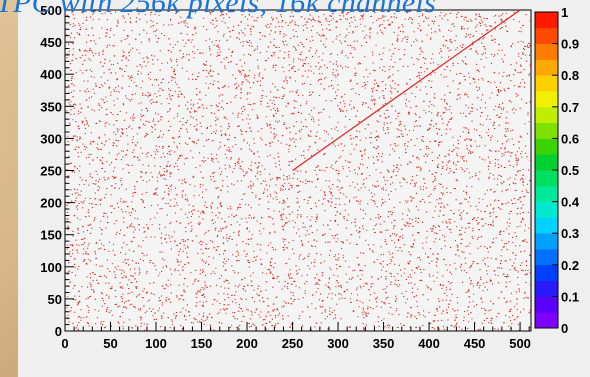 The width and height of the screenshot is (590, 377). Describe the element at coordinates (564, 328) in the screenshot. I see `colorbar-tick-label: 0` at that location.